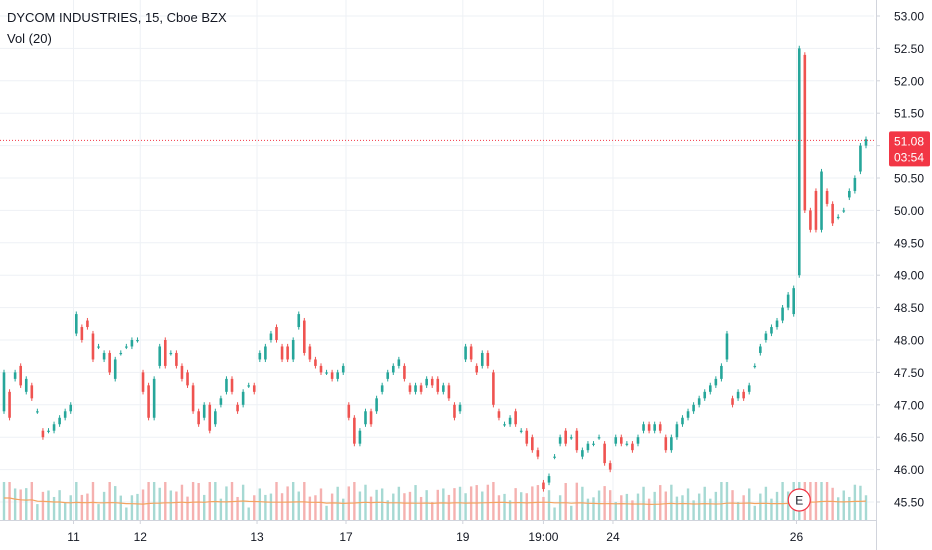 The image size is (932, 550). I want to click on price-axis-label: 52.50, so click(909, 49).